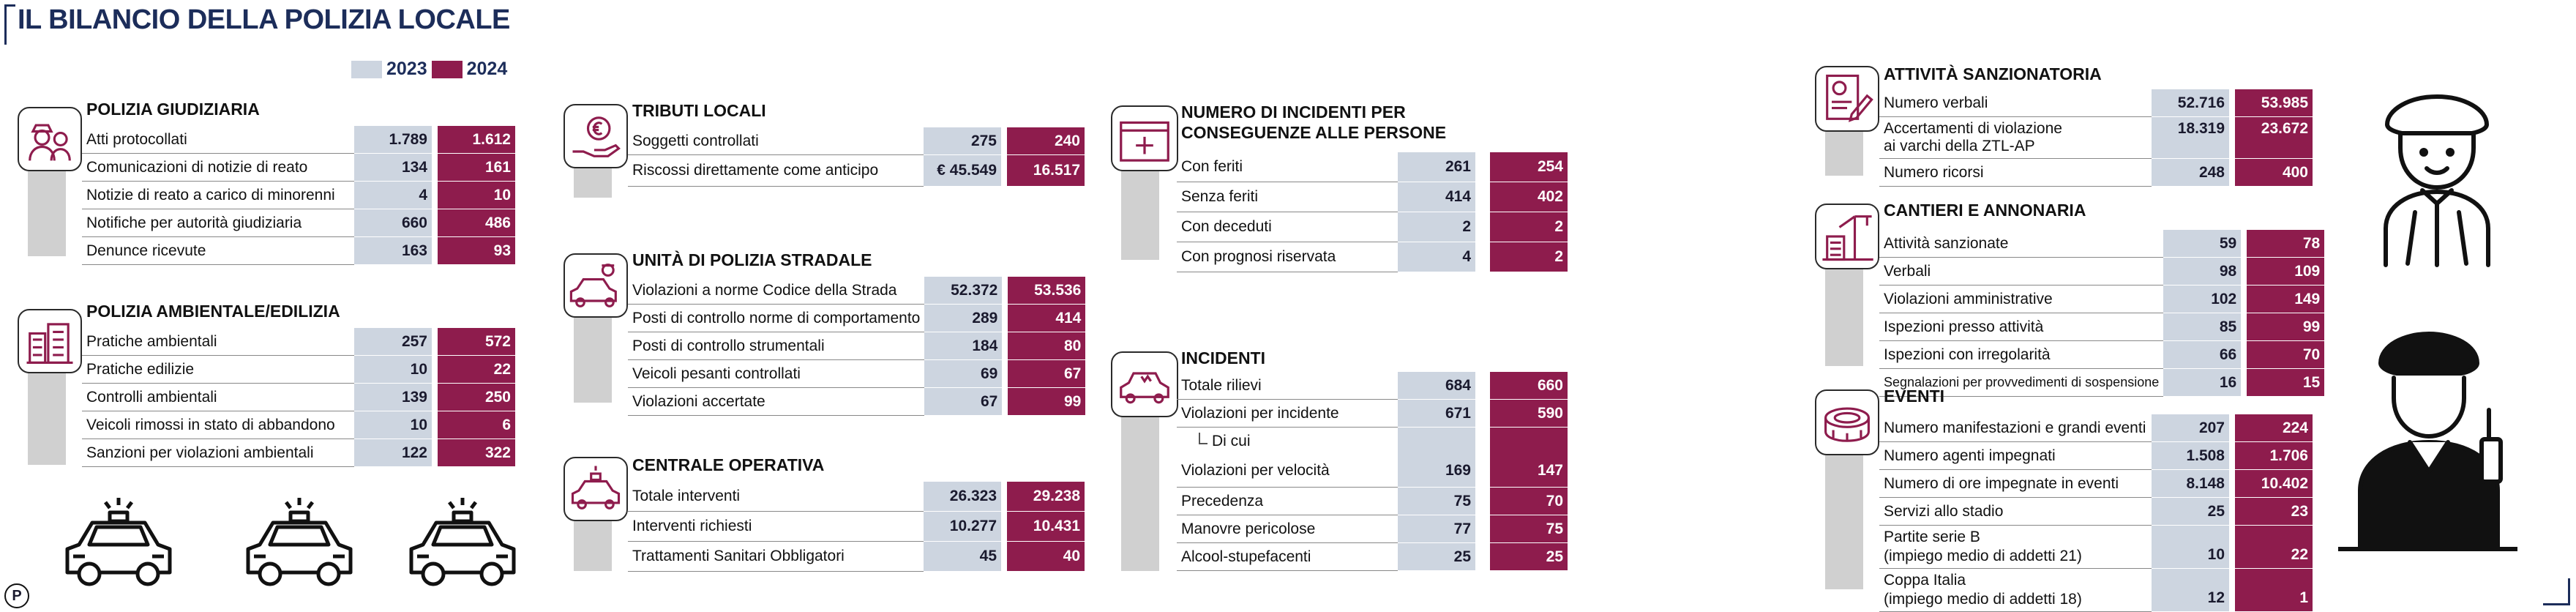 This screenshot has width=2576, height=612. Describe the element at coordinates (476, 369) in the screenshot. I see `value-2024: 22` at that location.